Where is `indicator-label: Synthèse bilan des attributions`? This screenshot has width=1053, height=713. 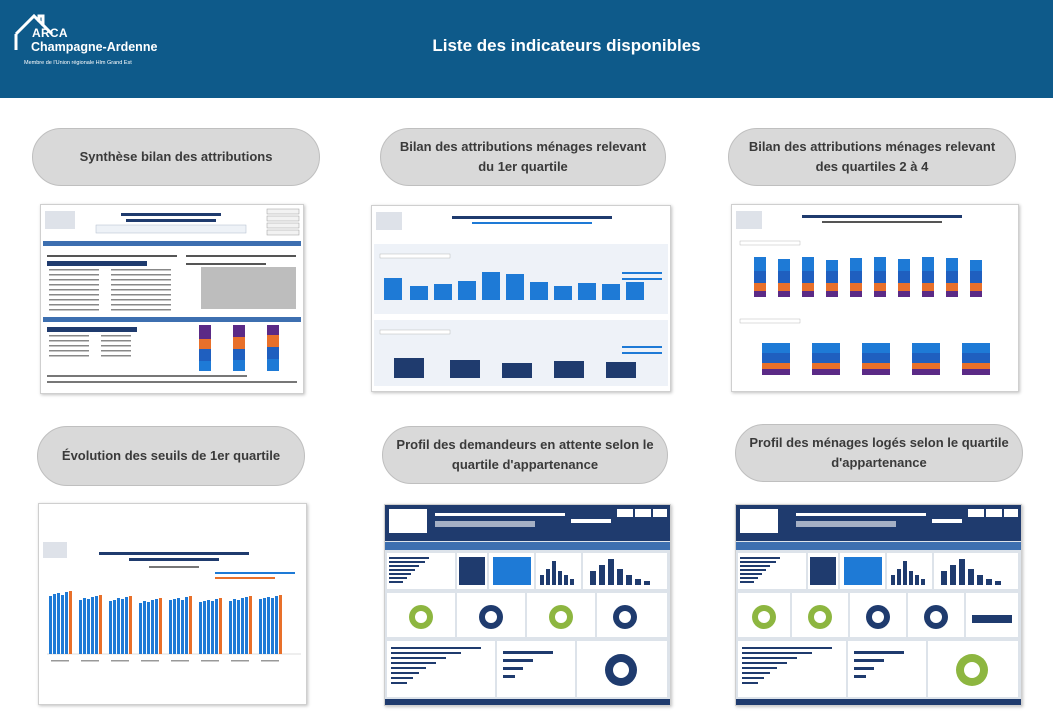
indicator-label: Synthèse bilan des attributions is located at coordinates (176, 156).